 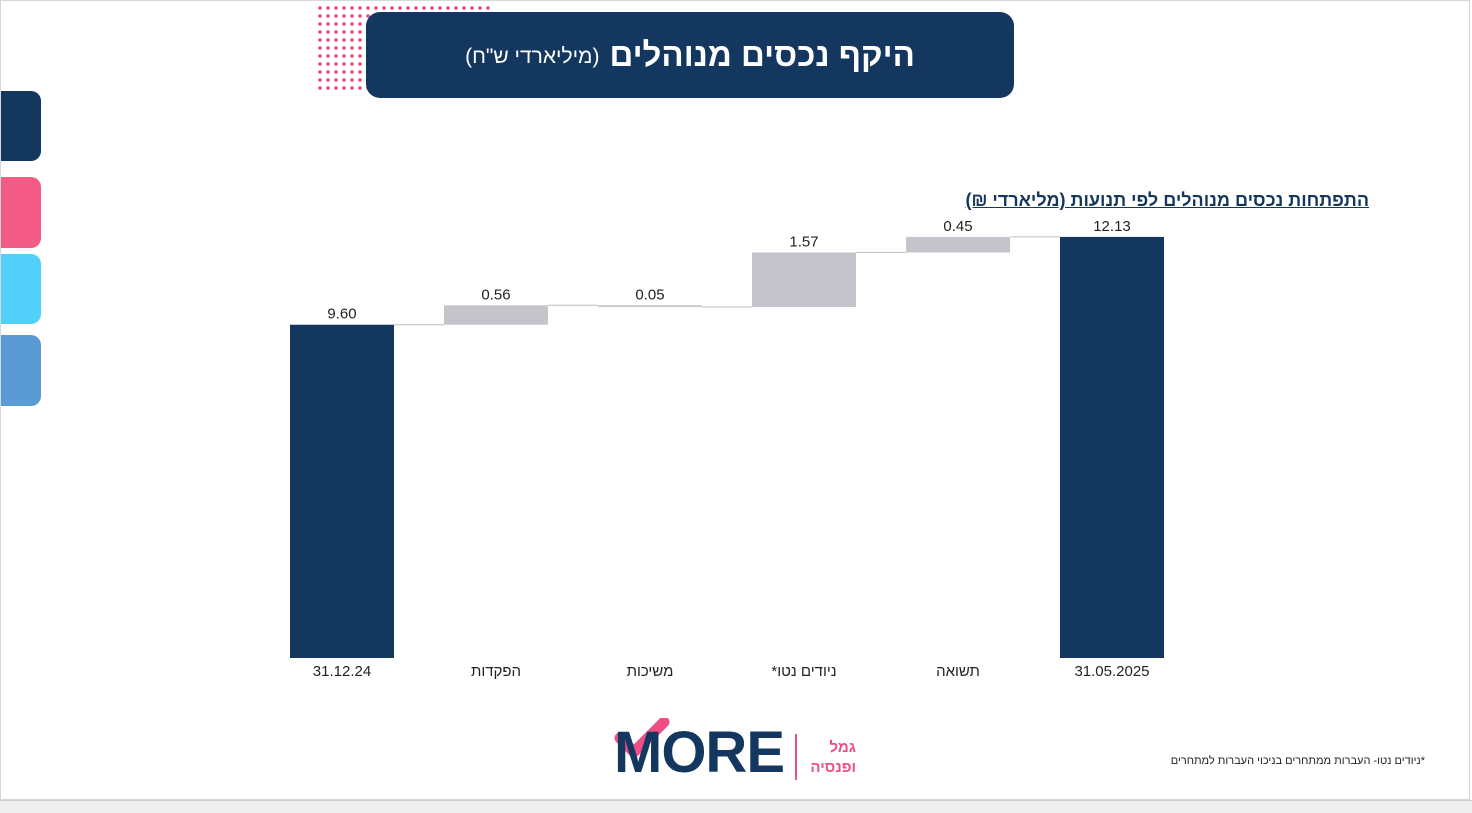 I want to click on side-tab-pink, so click(x=21, y=212).